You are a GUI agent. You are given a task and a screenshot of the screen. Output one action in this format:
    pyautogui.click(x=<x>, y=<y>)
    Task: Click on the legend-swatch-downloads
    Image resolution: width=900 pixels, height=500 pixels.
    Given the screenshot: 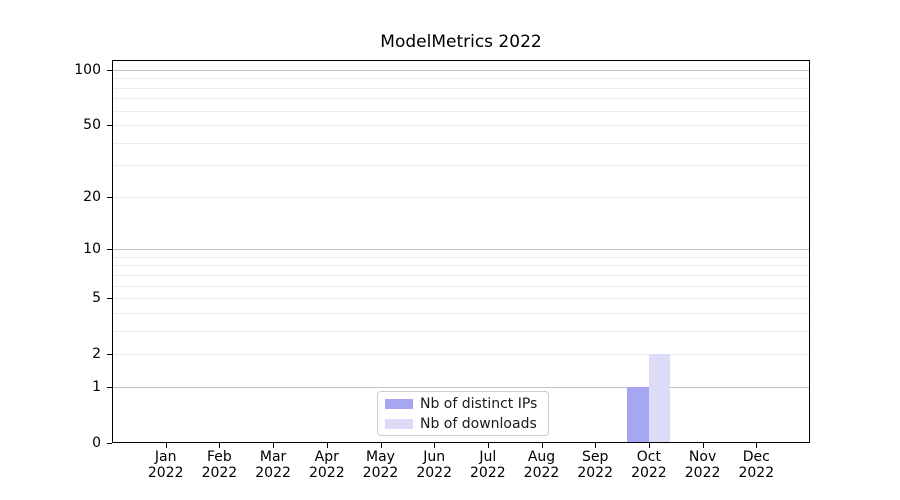 What is the action you would take?
    pyautogui.click(x=399, y=423)
    